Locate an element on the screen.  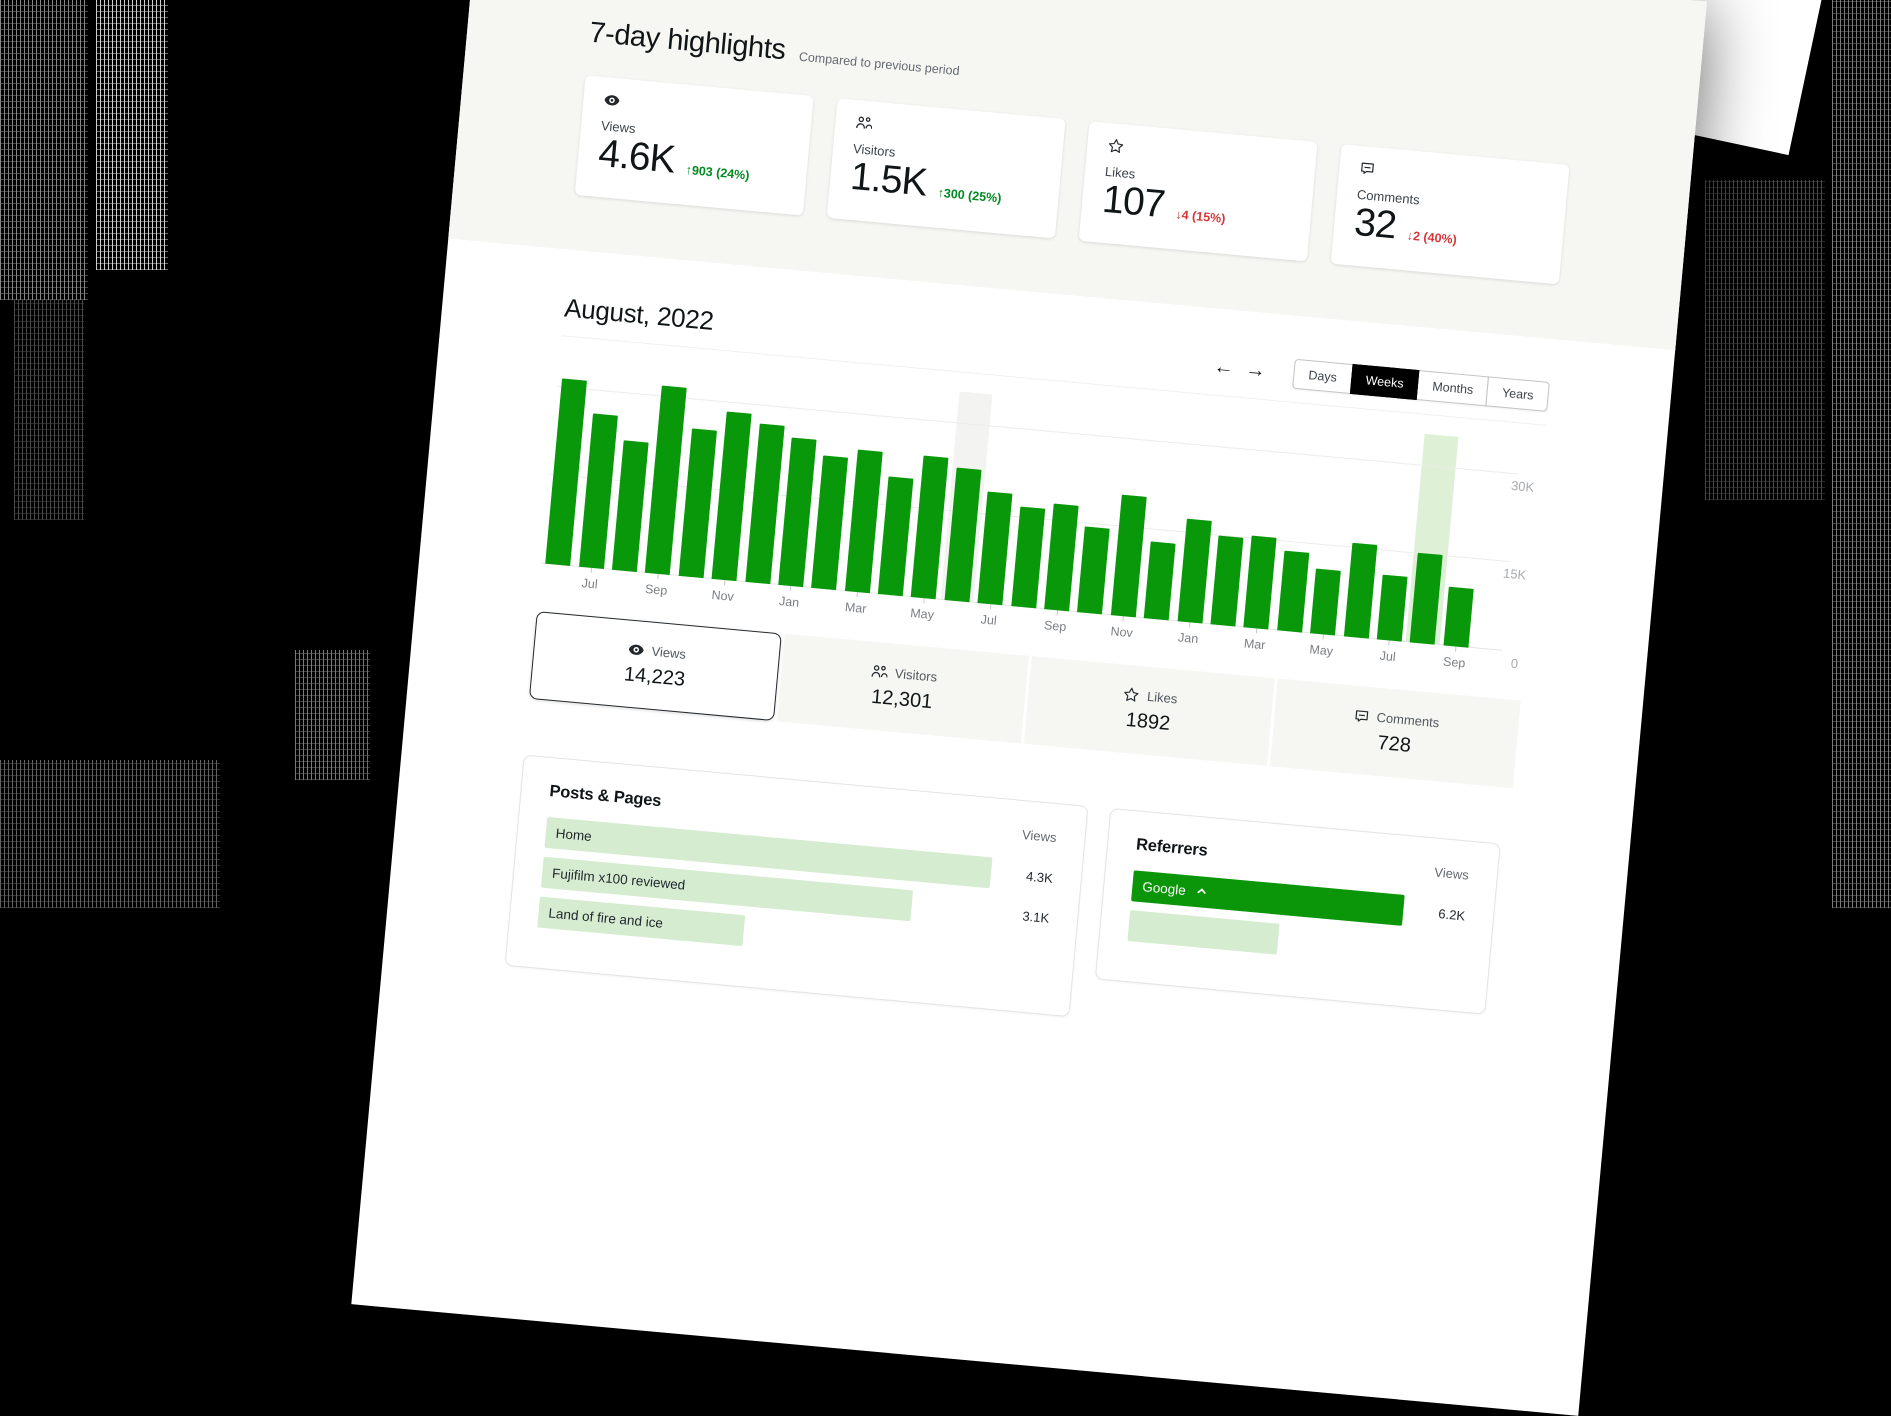
highlight-card-value: 1.5K is located at coordinates (888, 179).